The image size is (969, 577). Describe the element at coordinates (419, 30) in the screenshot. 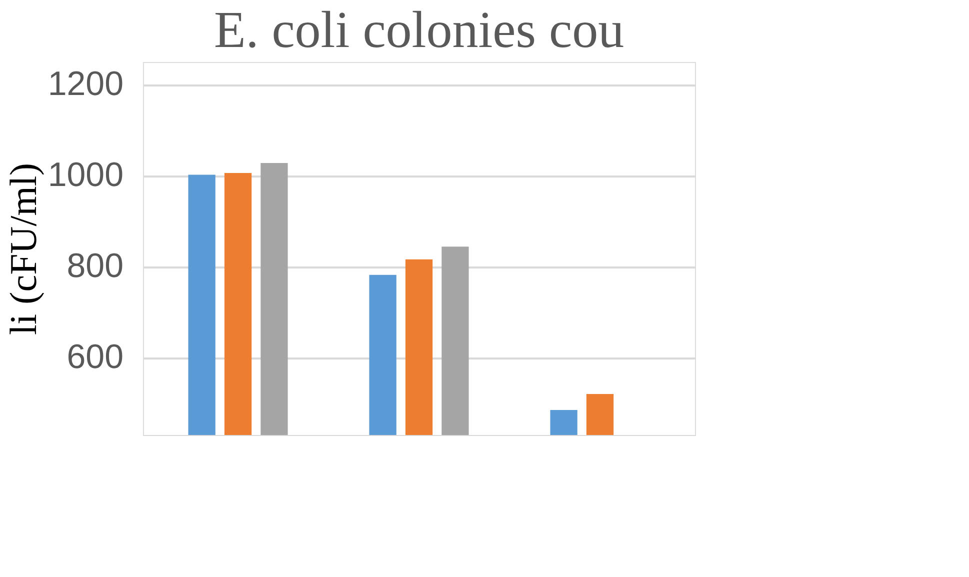

I see `chart-title: E. coli colonies cou` at that location.